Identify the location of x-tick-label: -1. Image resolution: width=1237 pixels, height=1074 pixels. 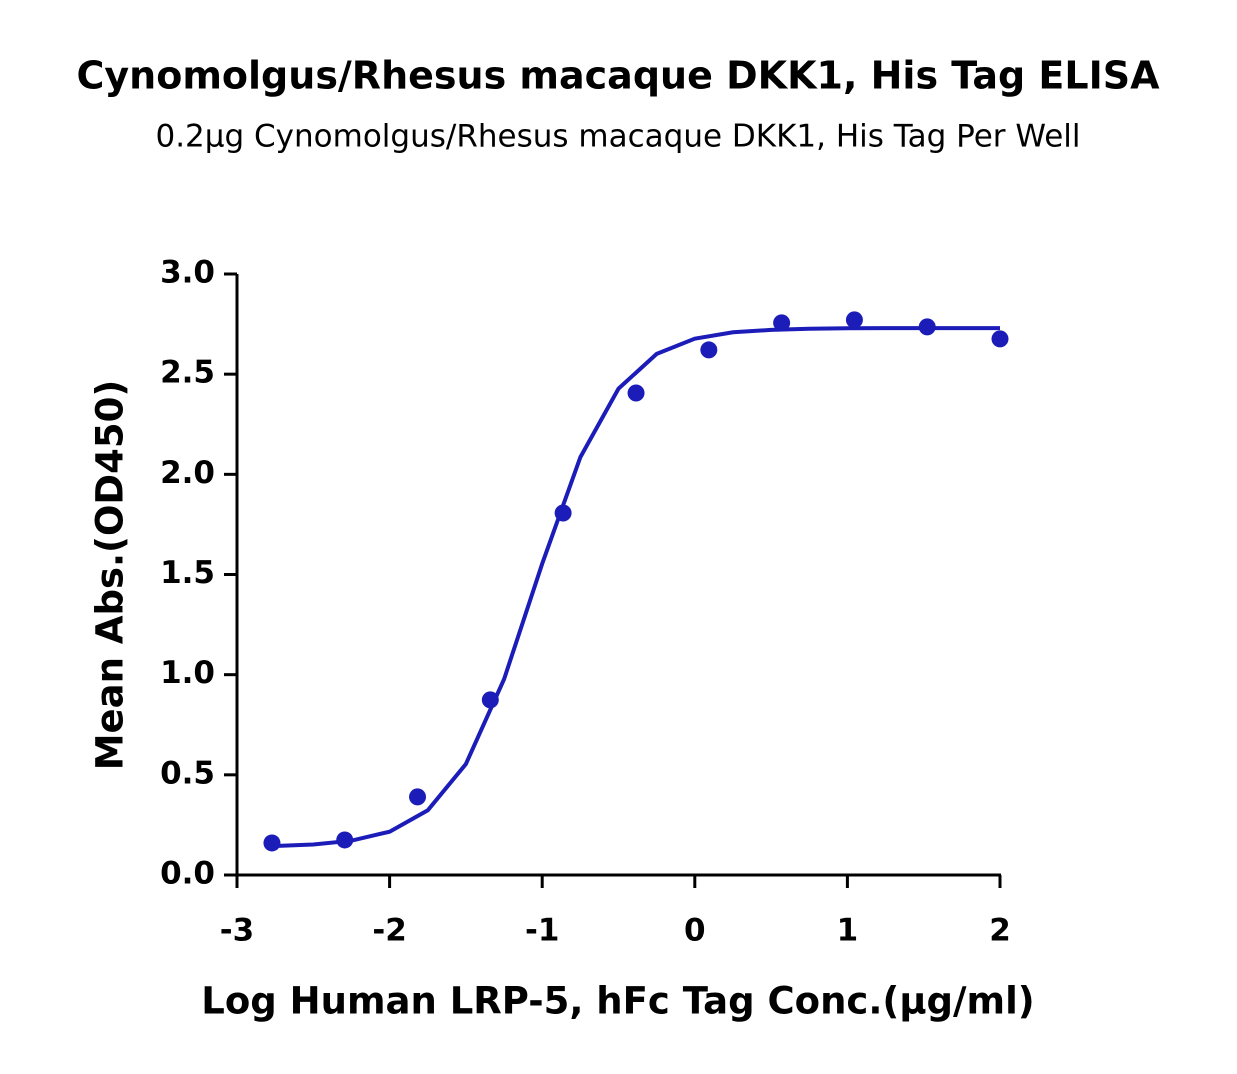
(542, 931).